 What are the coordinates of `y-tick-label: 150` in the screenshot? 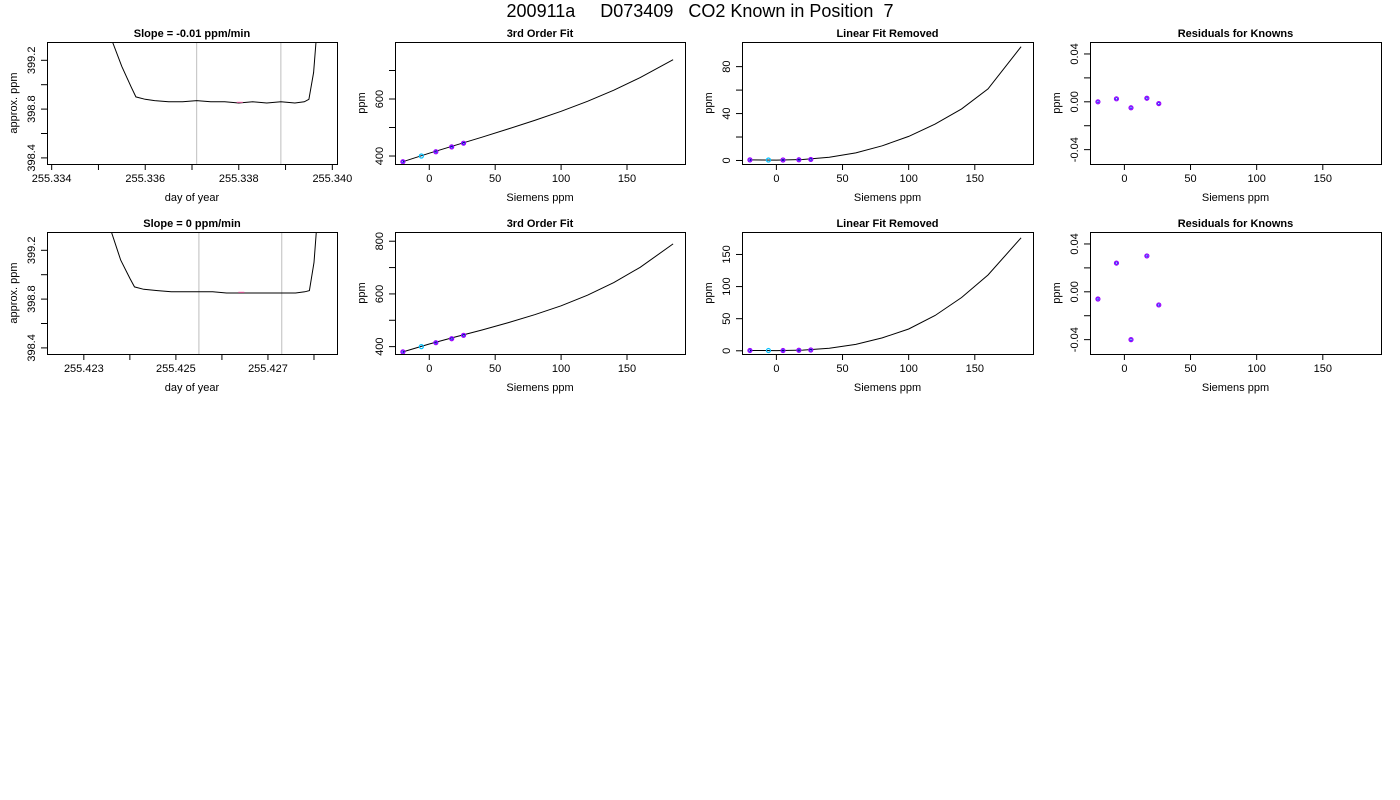 It's located at (727, 254).